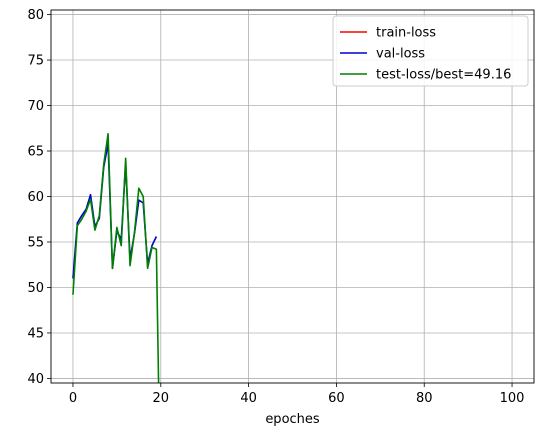 The height and width of the screenshot is (435, 543). What do you see at coordinates (424, 398) in the screenshot?
I see `x-tick-label: 80` at bounding box center [424, 398].